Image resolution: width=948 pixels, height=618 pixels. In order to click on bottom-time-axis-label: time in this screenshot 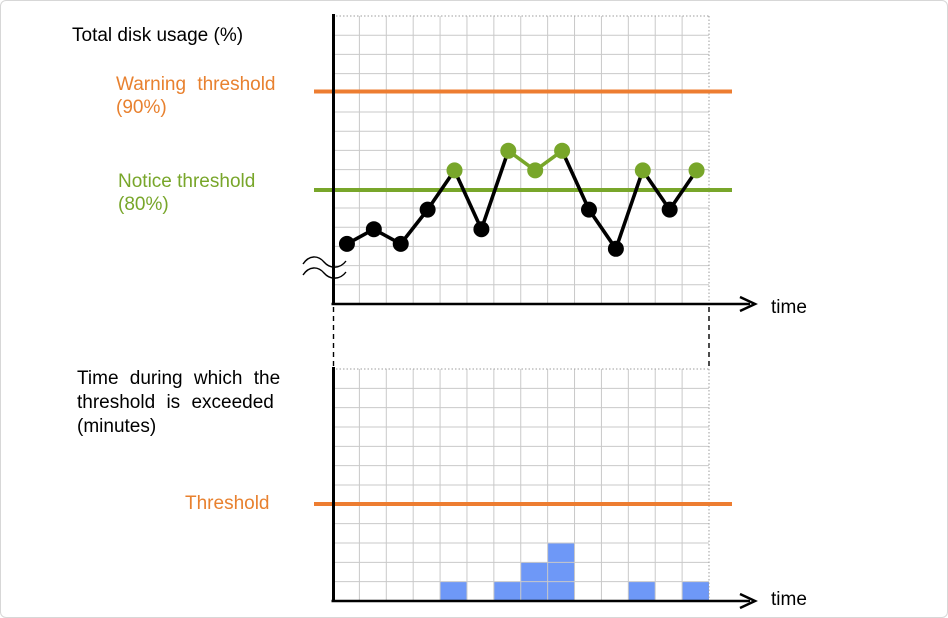, I will do `click(789, 599)`.